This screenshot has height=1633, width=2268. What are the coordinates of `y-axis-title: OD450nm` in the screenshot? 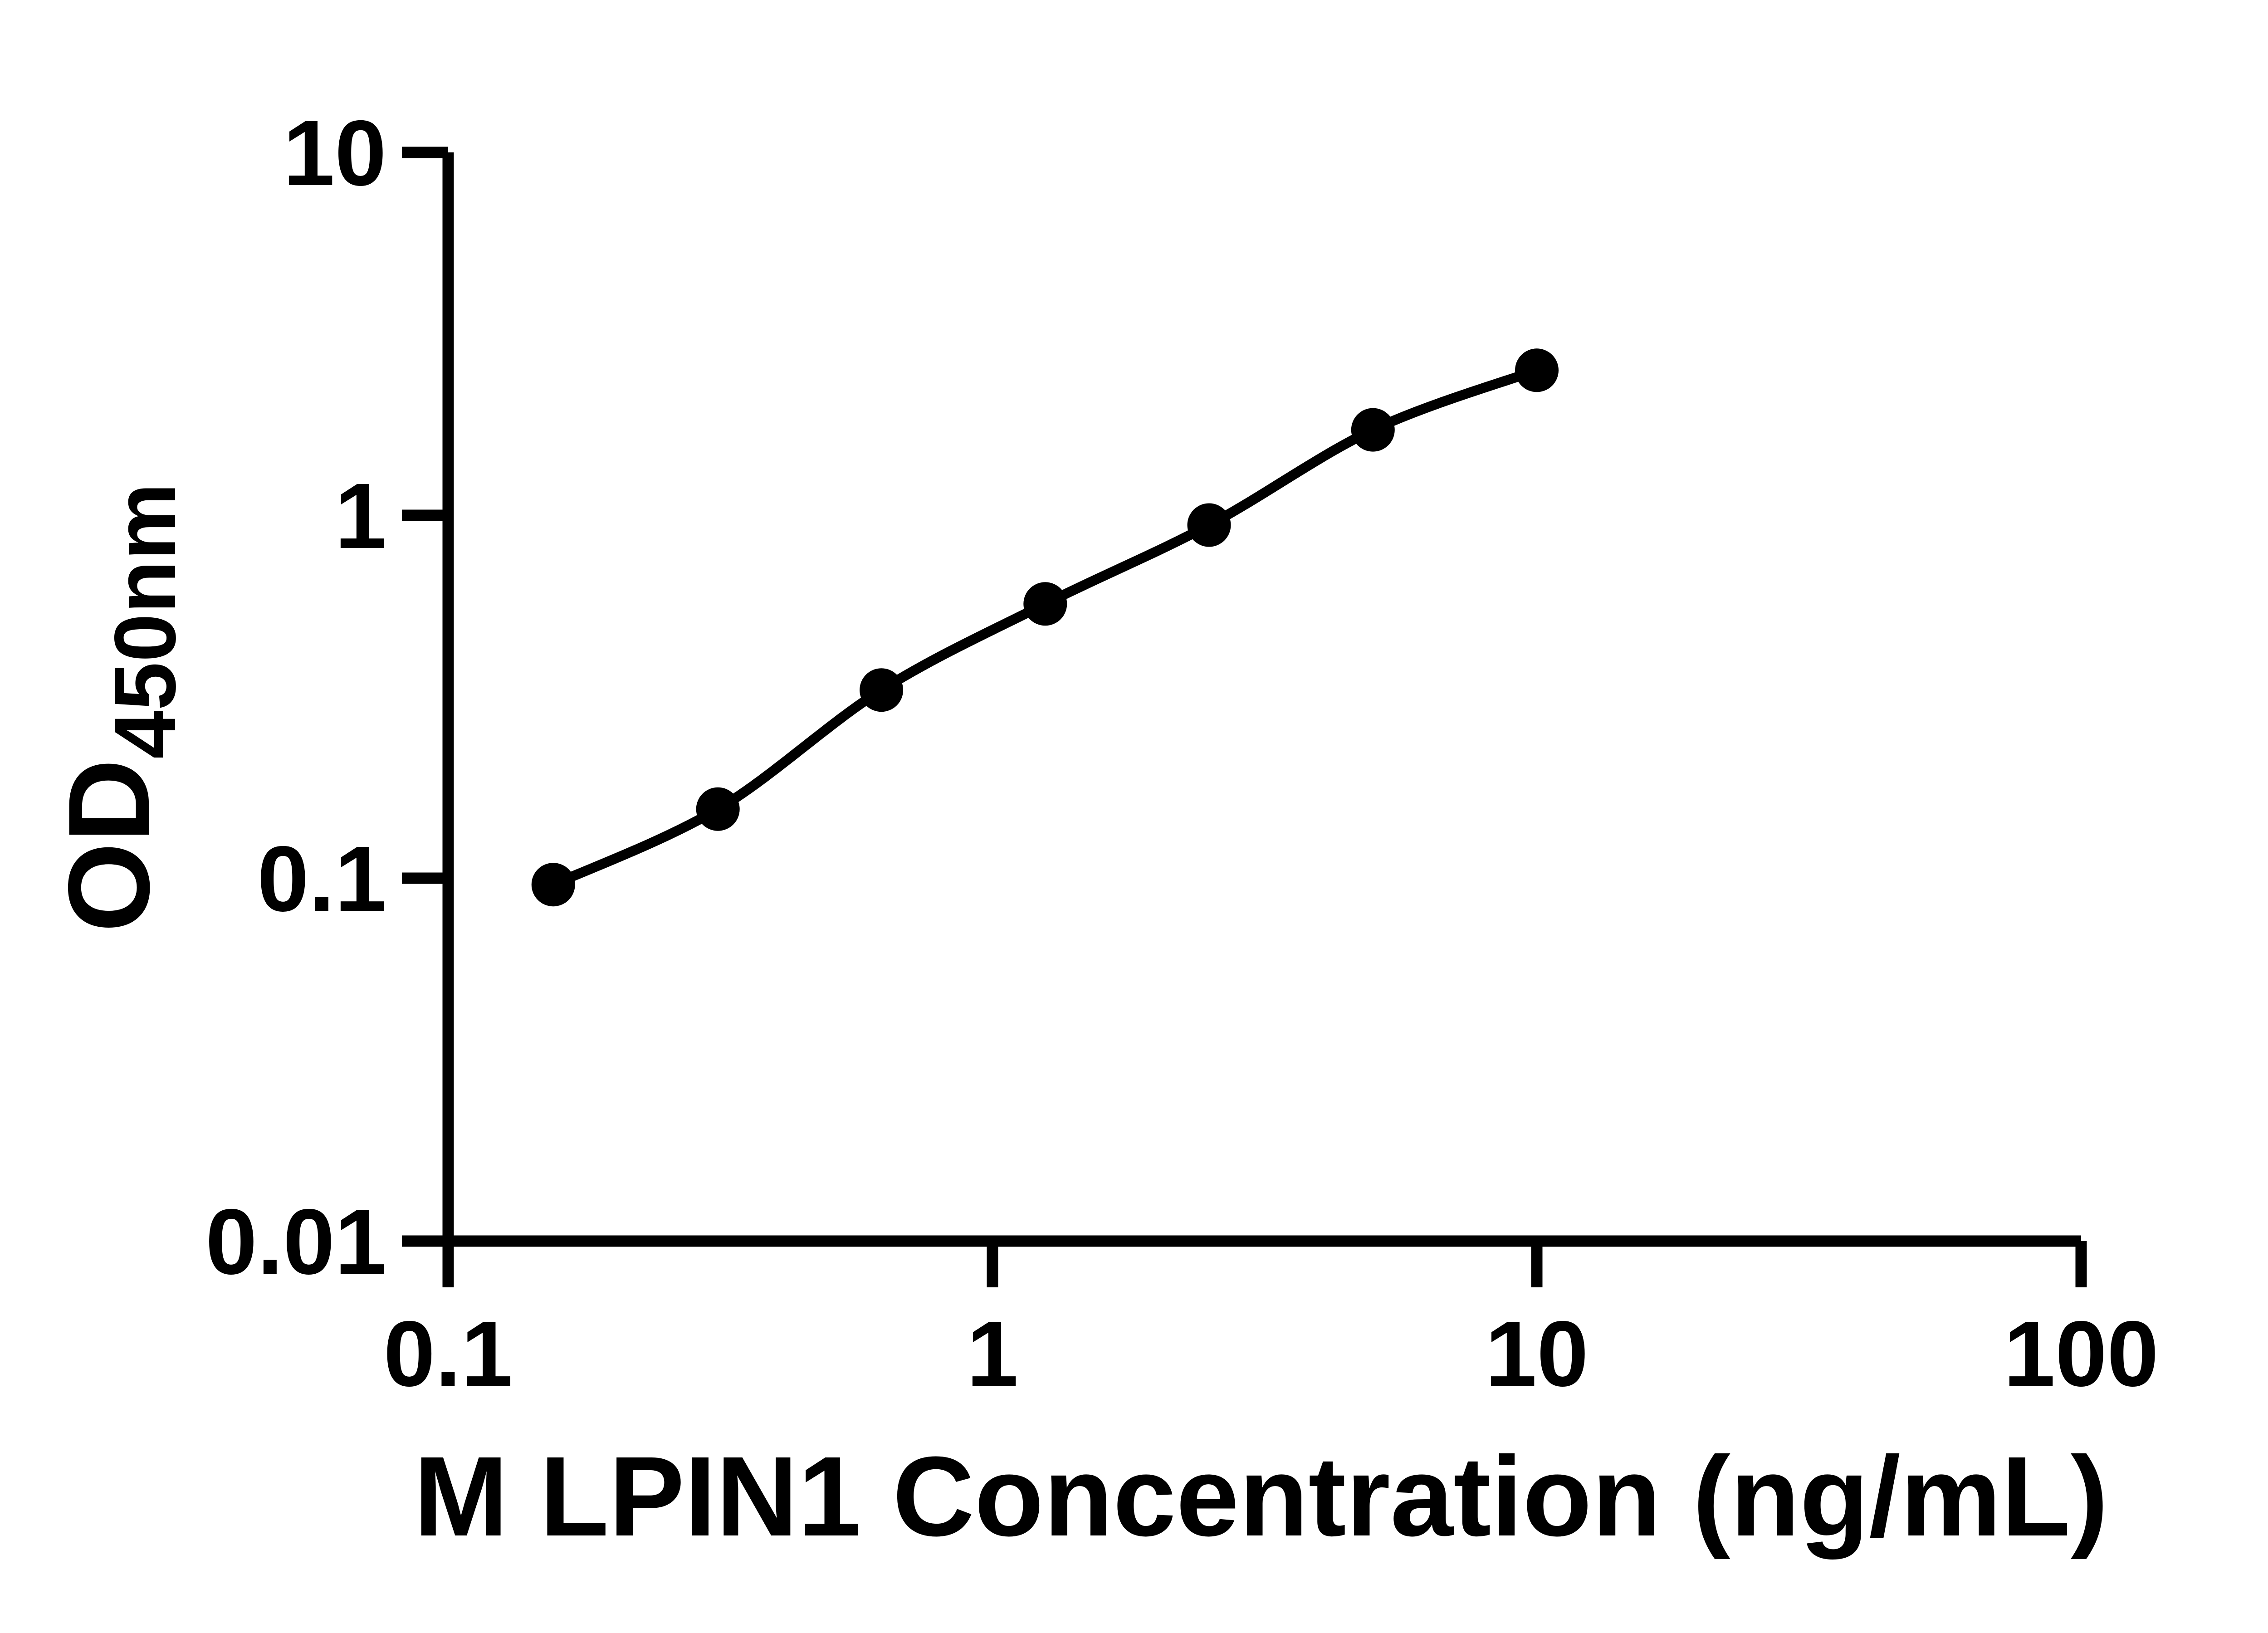 It's located at (119, 708).